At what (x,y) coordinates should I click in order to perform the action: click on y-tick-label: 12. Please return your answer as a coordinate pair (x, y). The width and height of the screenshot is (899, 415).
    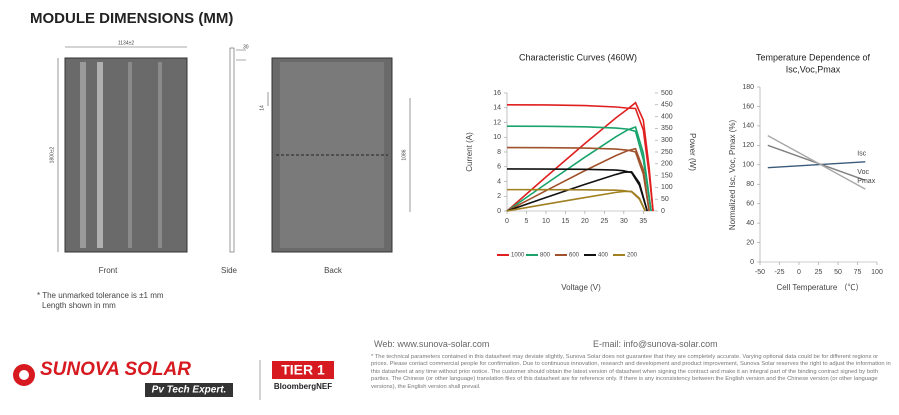
    Looking at the image, I should click on (497, 122).